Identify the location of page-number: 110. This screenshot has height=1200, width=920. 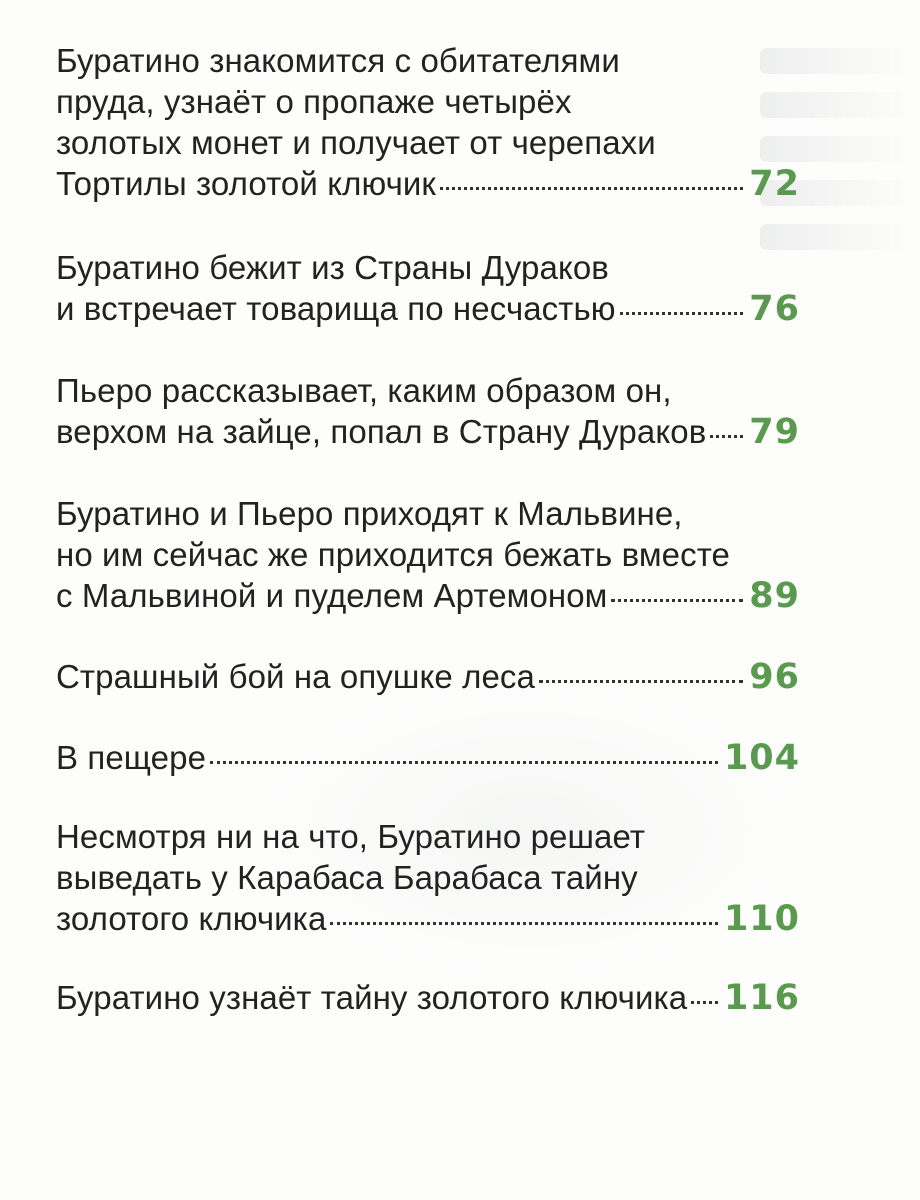
(761, 919).